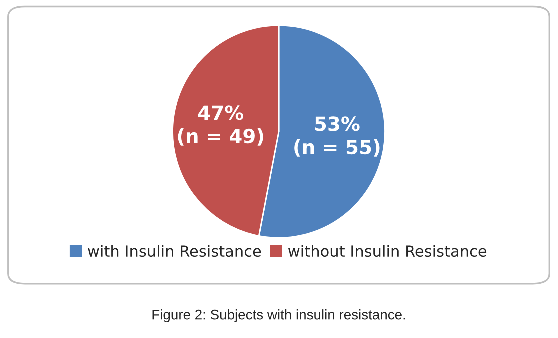  What do you see at coordinates (221, 126) in the screenshot?
I see `data-label: 47% (n = 49)` at bounding box center [221, 126].